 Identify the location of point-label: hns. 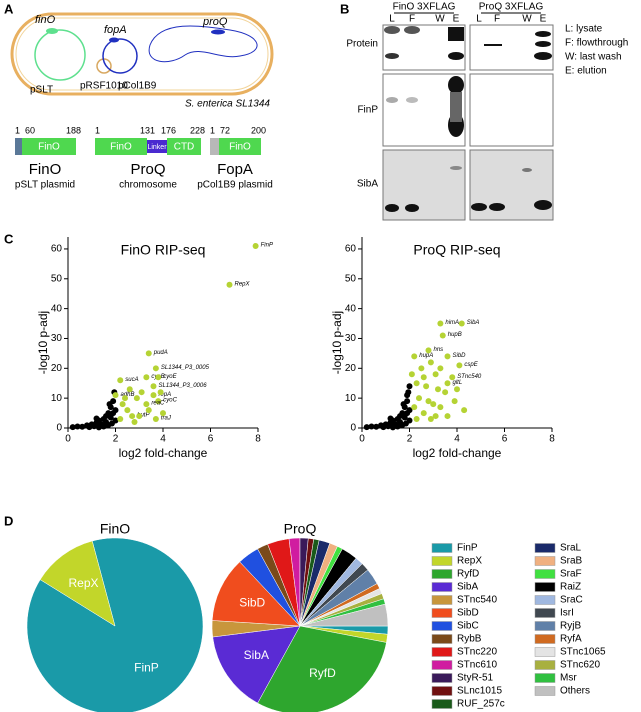
(439, 350).